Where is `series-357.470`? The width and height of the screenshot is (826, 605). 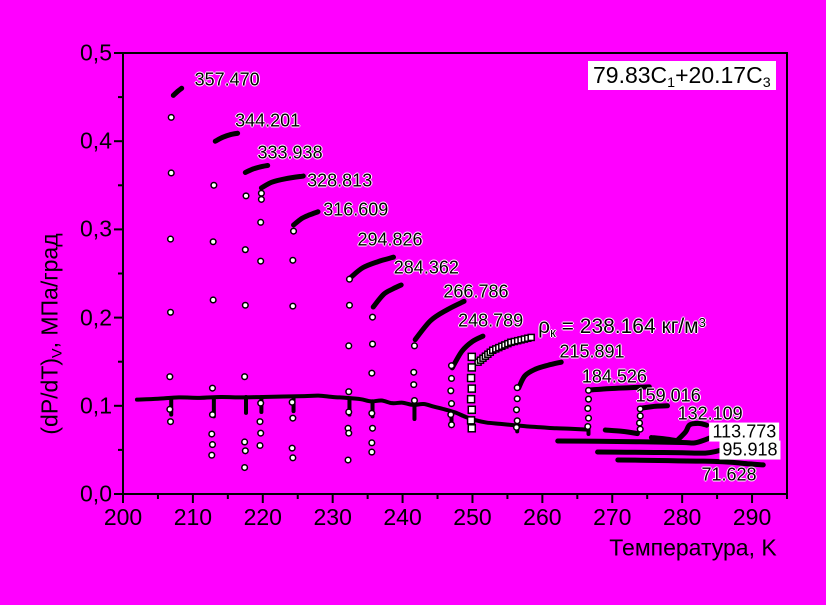 series-357.470 is located at coordinates (175, 255).